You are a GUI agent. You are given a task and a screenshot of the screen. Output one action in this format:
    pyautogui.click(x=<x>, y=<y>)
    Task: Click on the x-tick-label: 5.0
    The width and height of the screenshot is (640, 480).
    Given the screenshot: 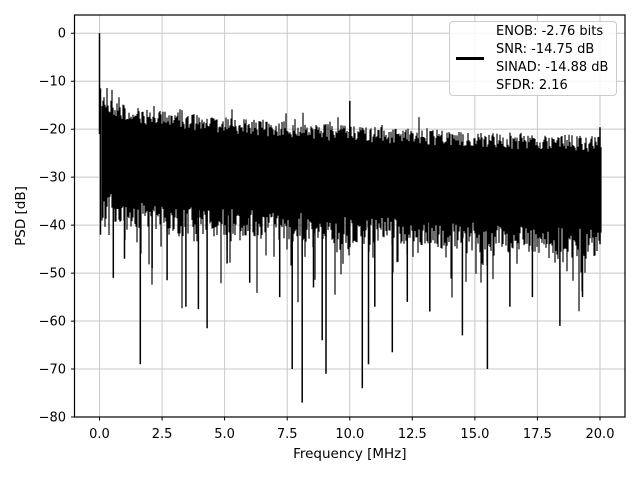 What is the action you would take?
    pyautogui.click(x=224, y=434)
    